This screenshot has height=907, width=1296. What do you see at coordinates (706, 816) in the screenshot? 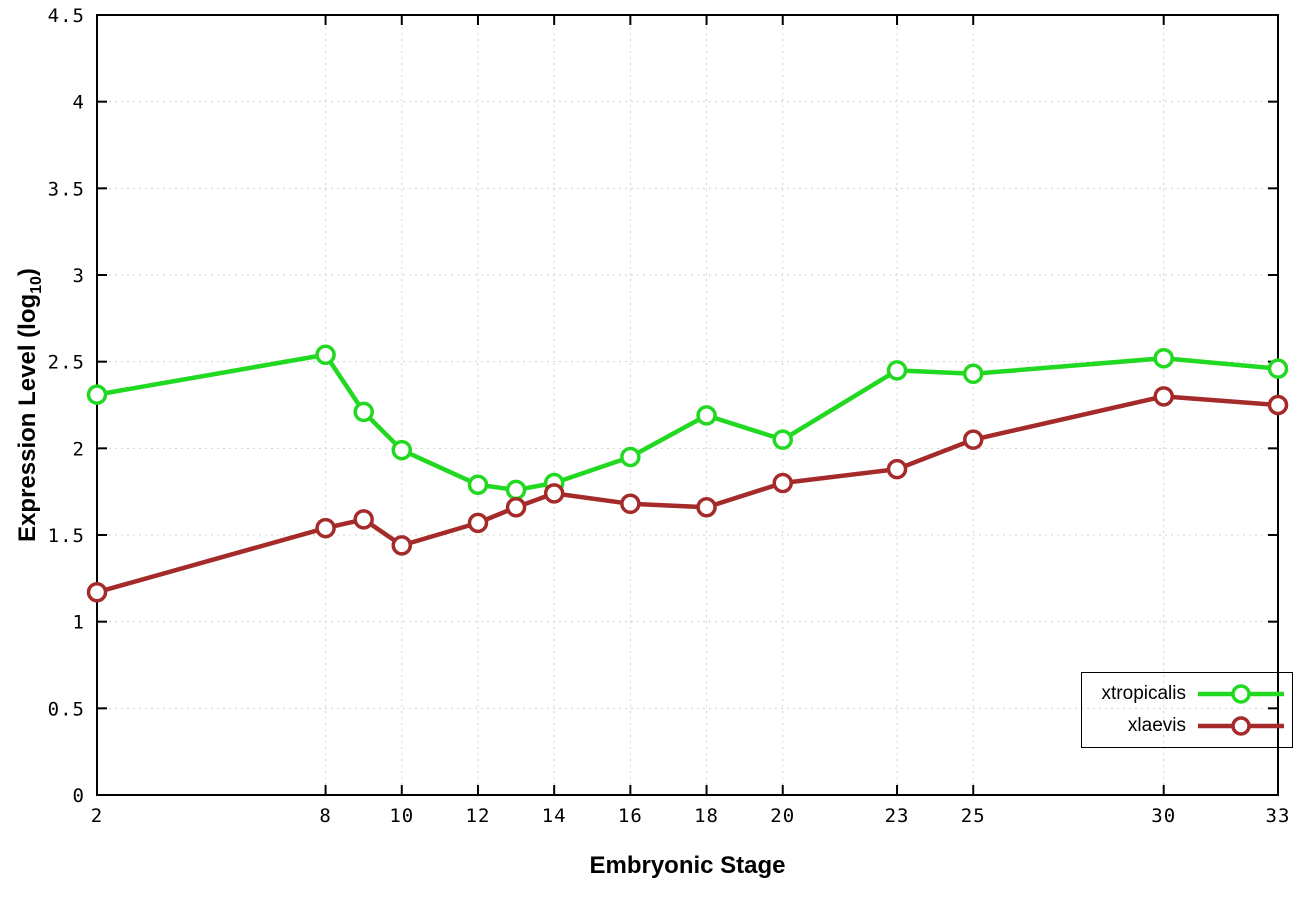
I see `x-tick-label: 18` at bounding box center [706, 816].